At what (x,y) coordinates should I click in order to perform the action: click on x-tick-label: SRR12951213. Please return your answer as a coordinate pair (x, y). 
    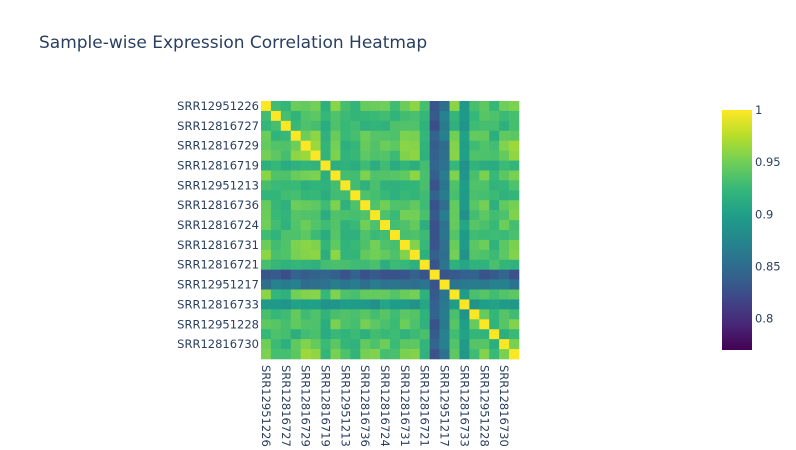
    Looking at the image, I should click on (345, 406).